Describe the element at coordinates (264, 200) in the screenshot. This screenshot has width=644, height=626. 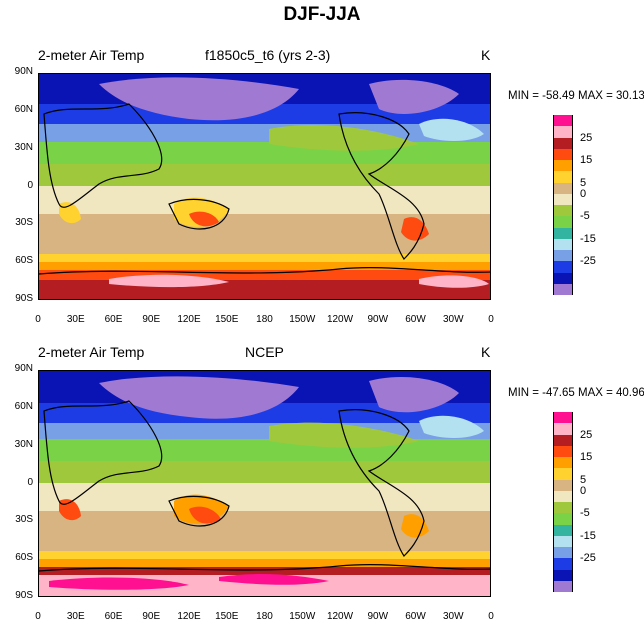
I see `band-tropics` at that location.